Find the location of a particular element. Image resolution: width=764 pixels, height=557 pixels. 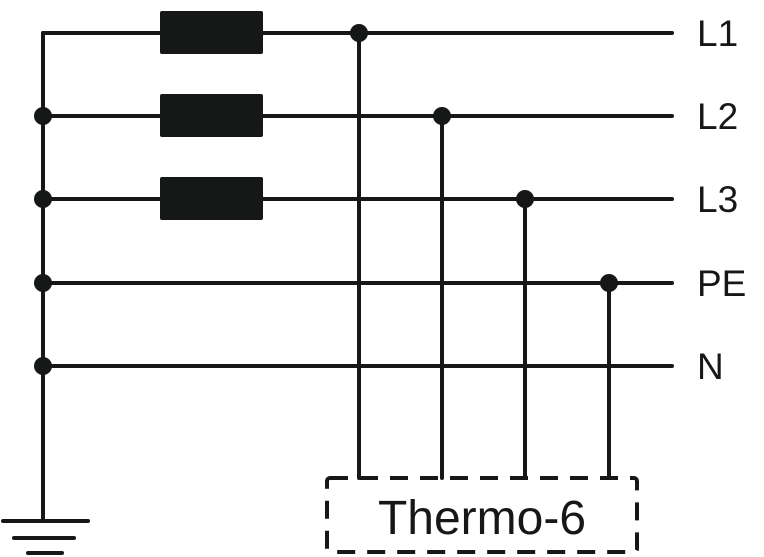

line-label-l1: L1 is located at coordinates (717, 33).